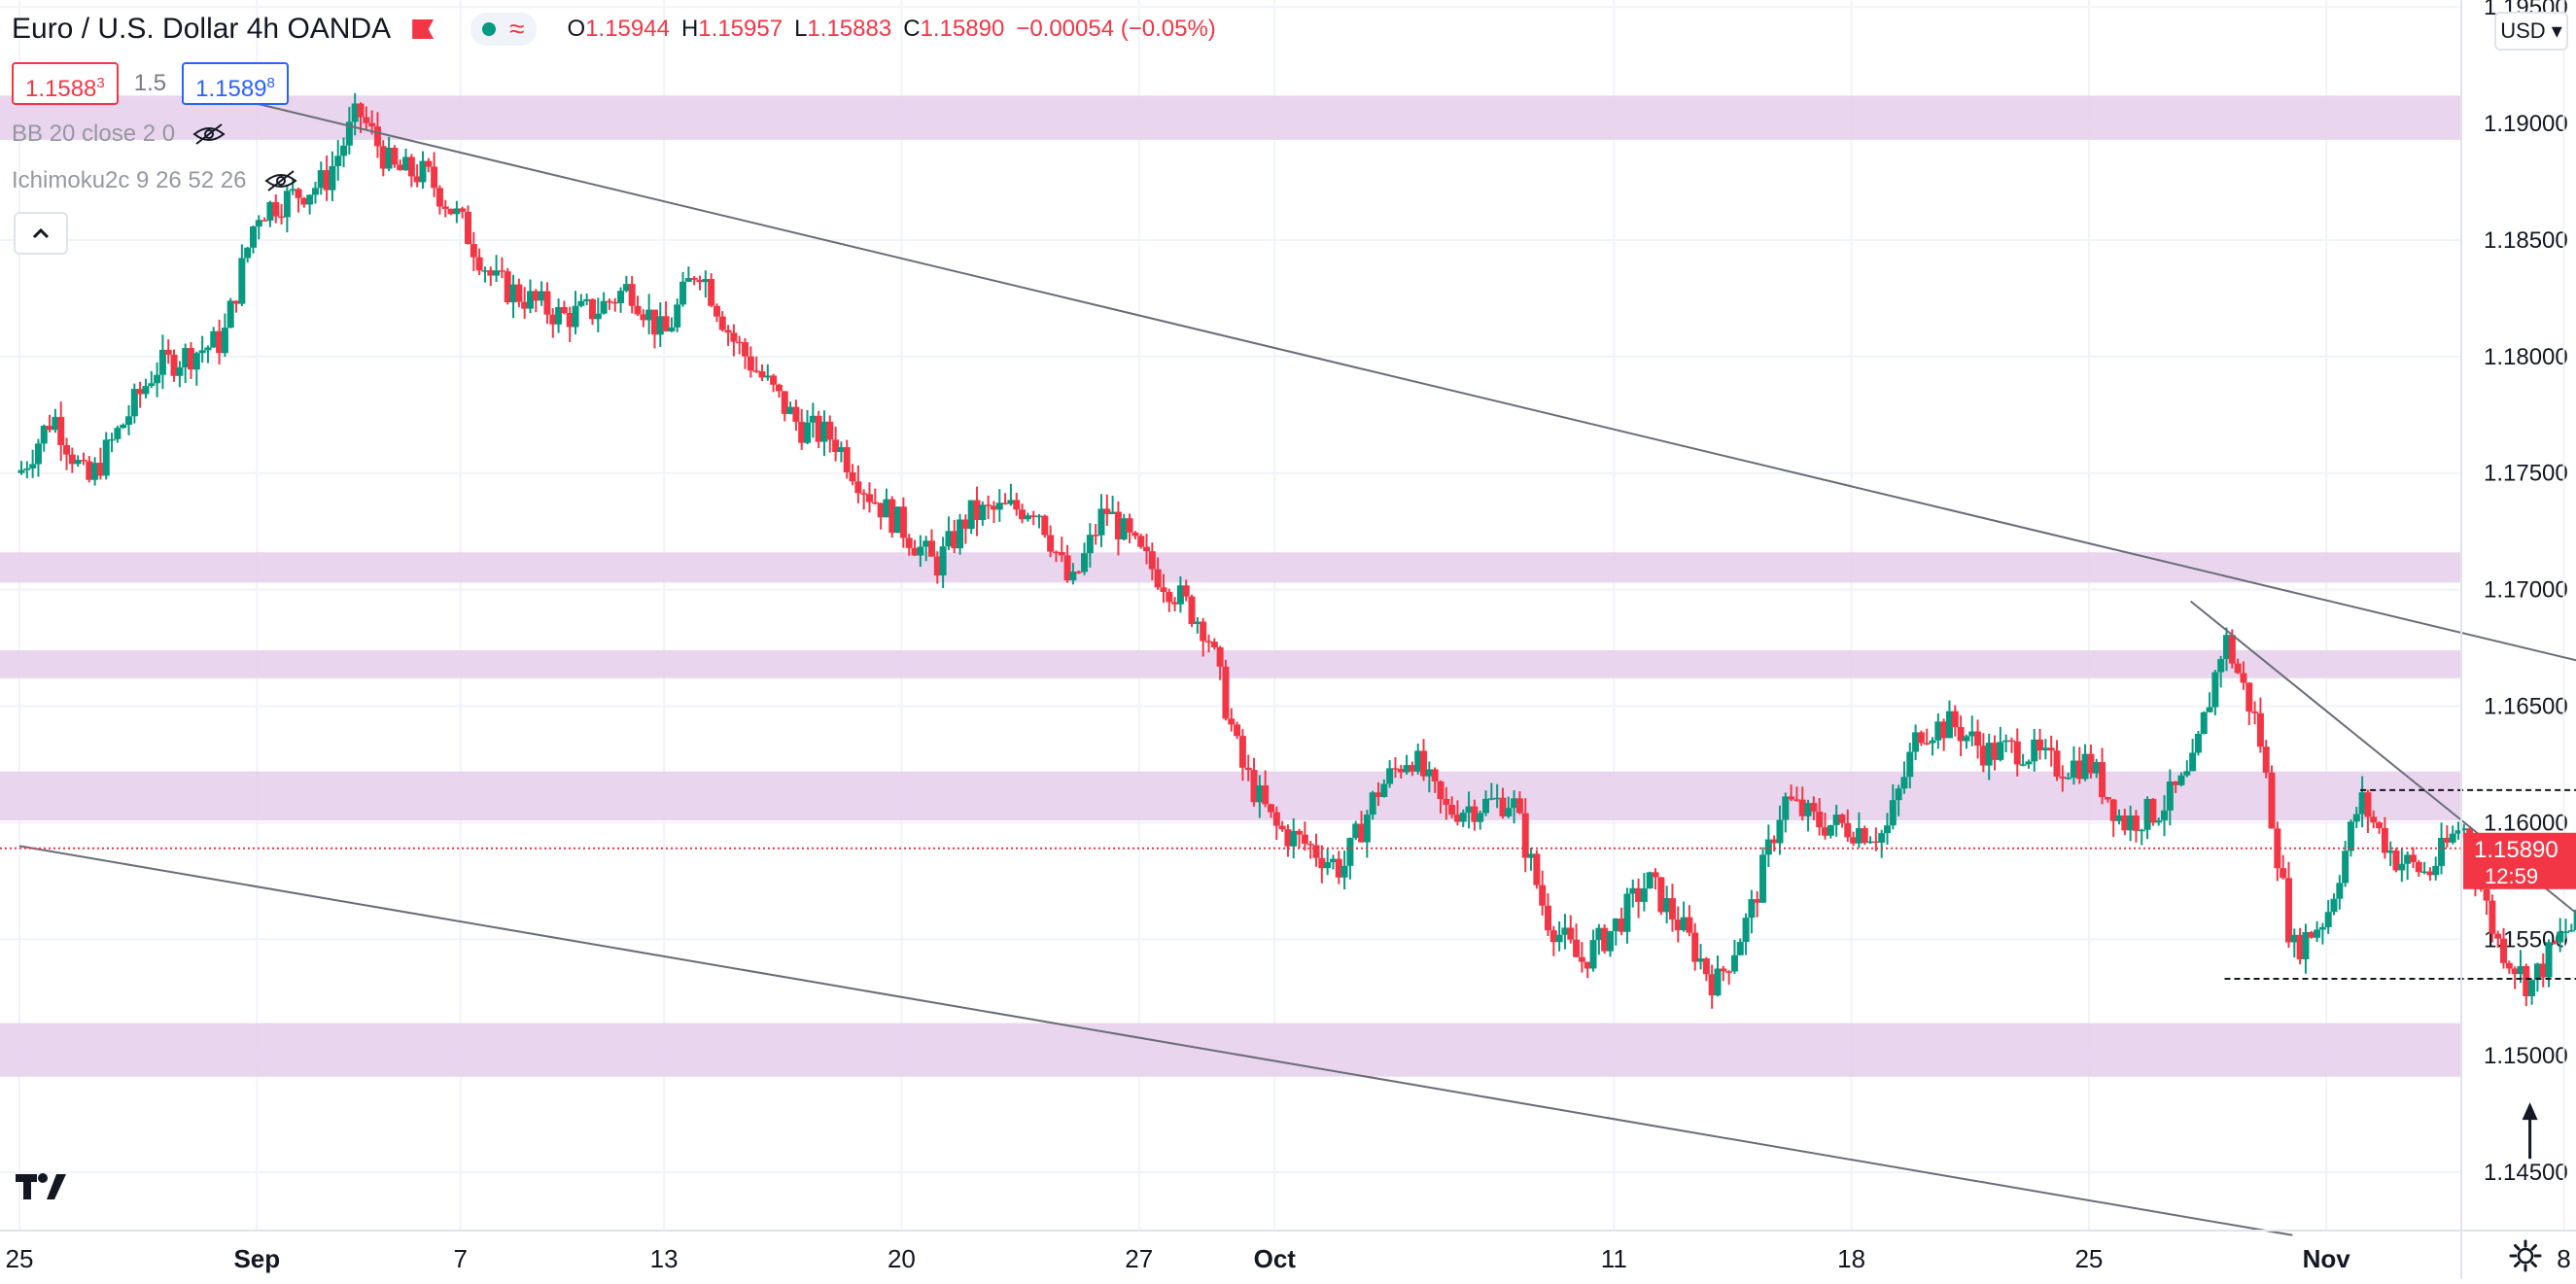 The width and height of the screenshot is (2576, 1284). I want to click on sell-button: 1.15883, so click(65, 84).